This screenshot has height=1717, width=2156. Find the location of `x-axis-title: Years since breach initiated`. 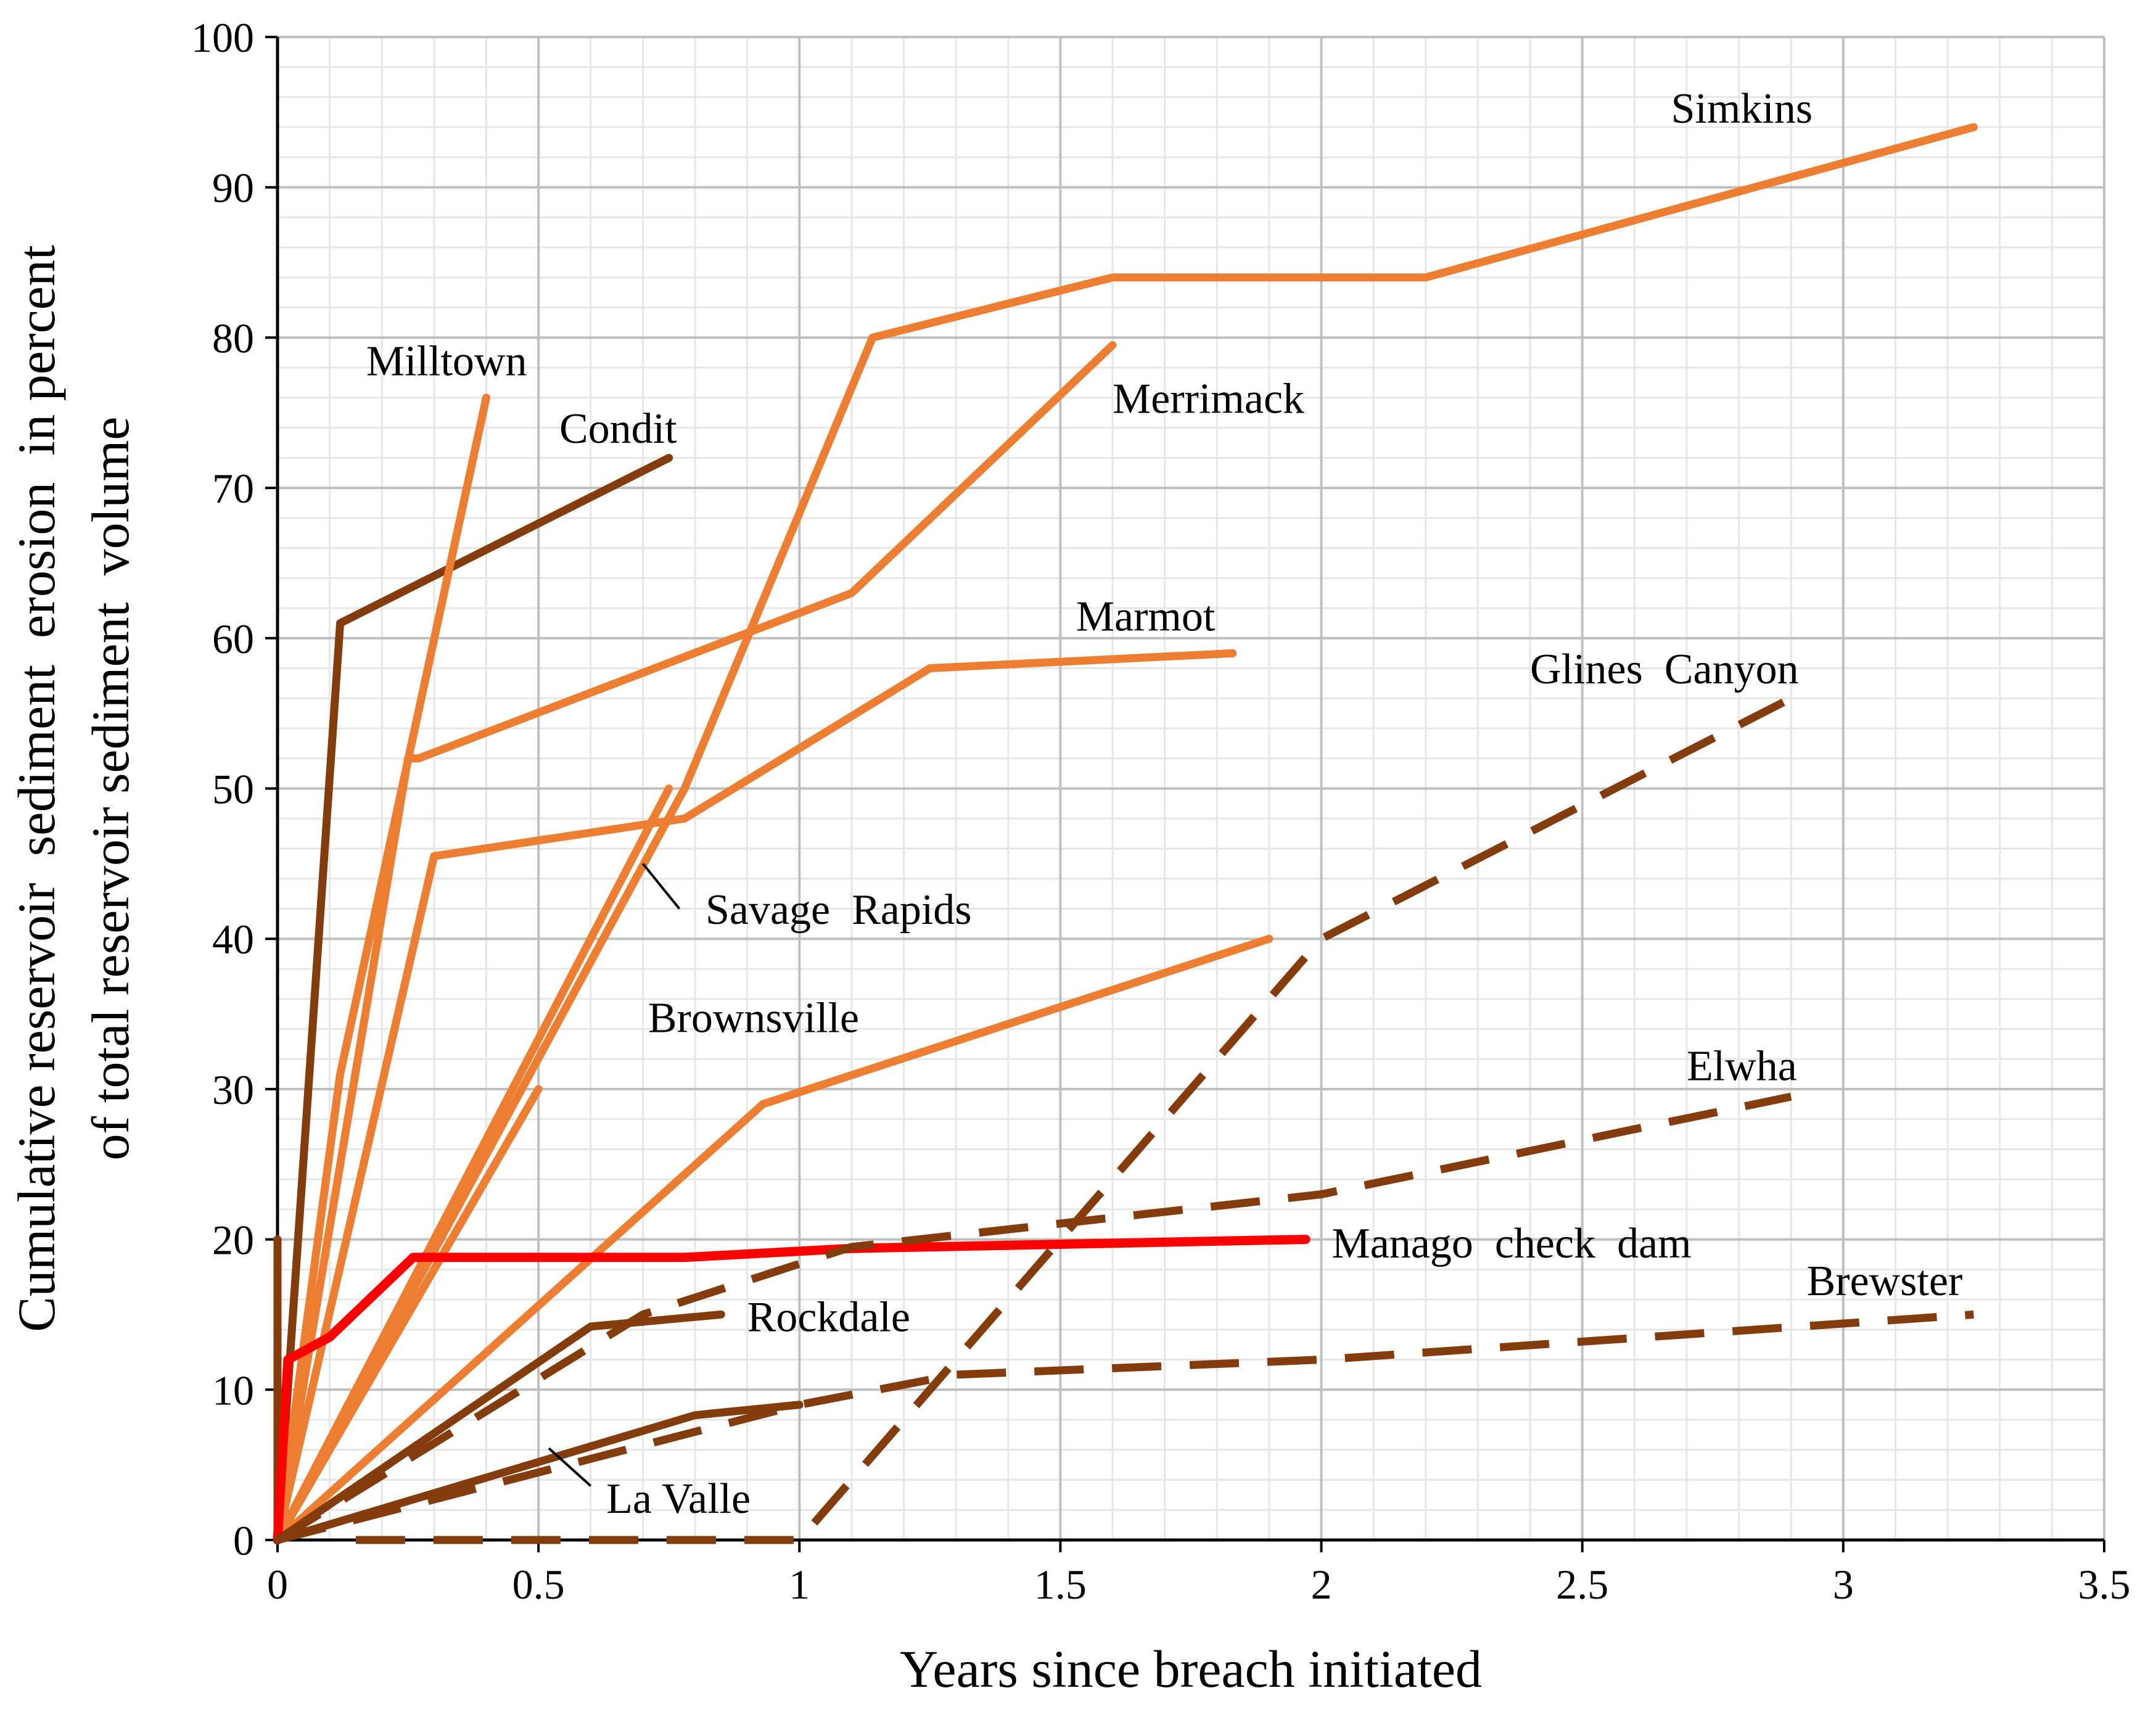

x-axis-title: Years since breach initiated is located at coordinates (1191, 1668).